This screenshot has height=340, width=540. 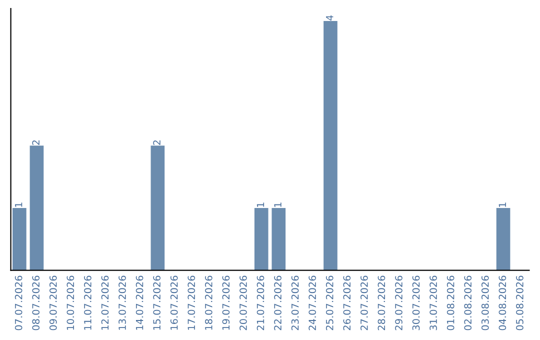 What do you see at coordinates (330, 303) in the screenshot?
I see `x-tick-label: 25.07.2026` at bounding box center [330, 303].